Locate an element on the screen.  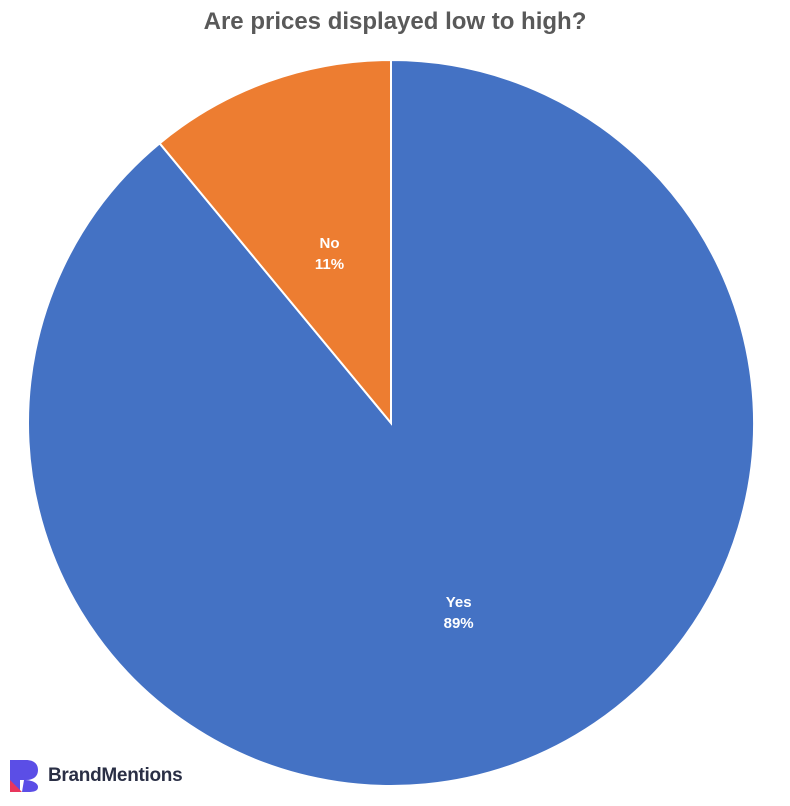
slice-label-no: No is located at coordinates (330, 243).